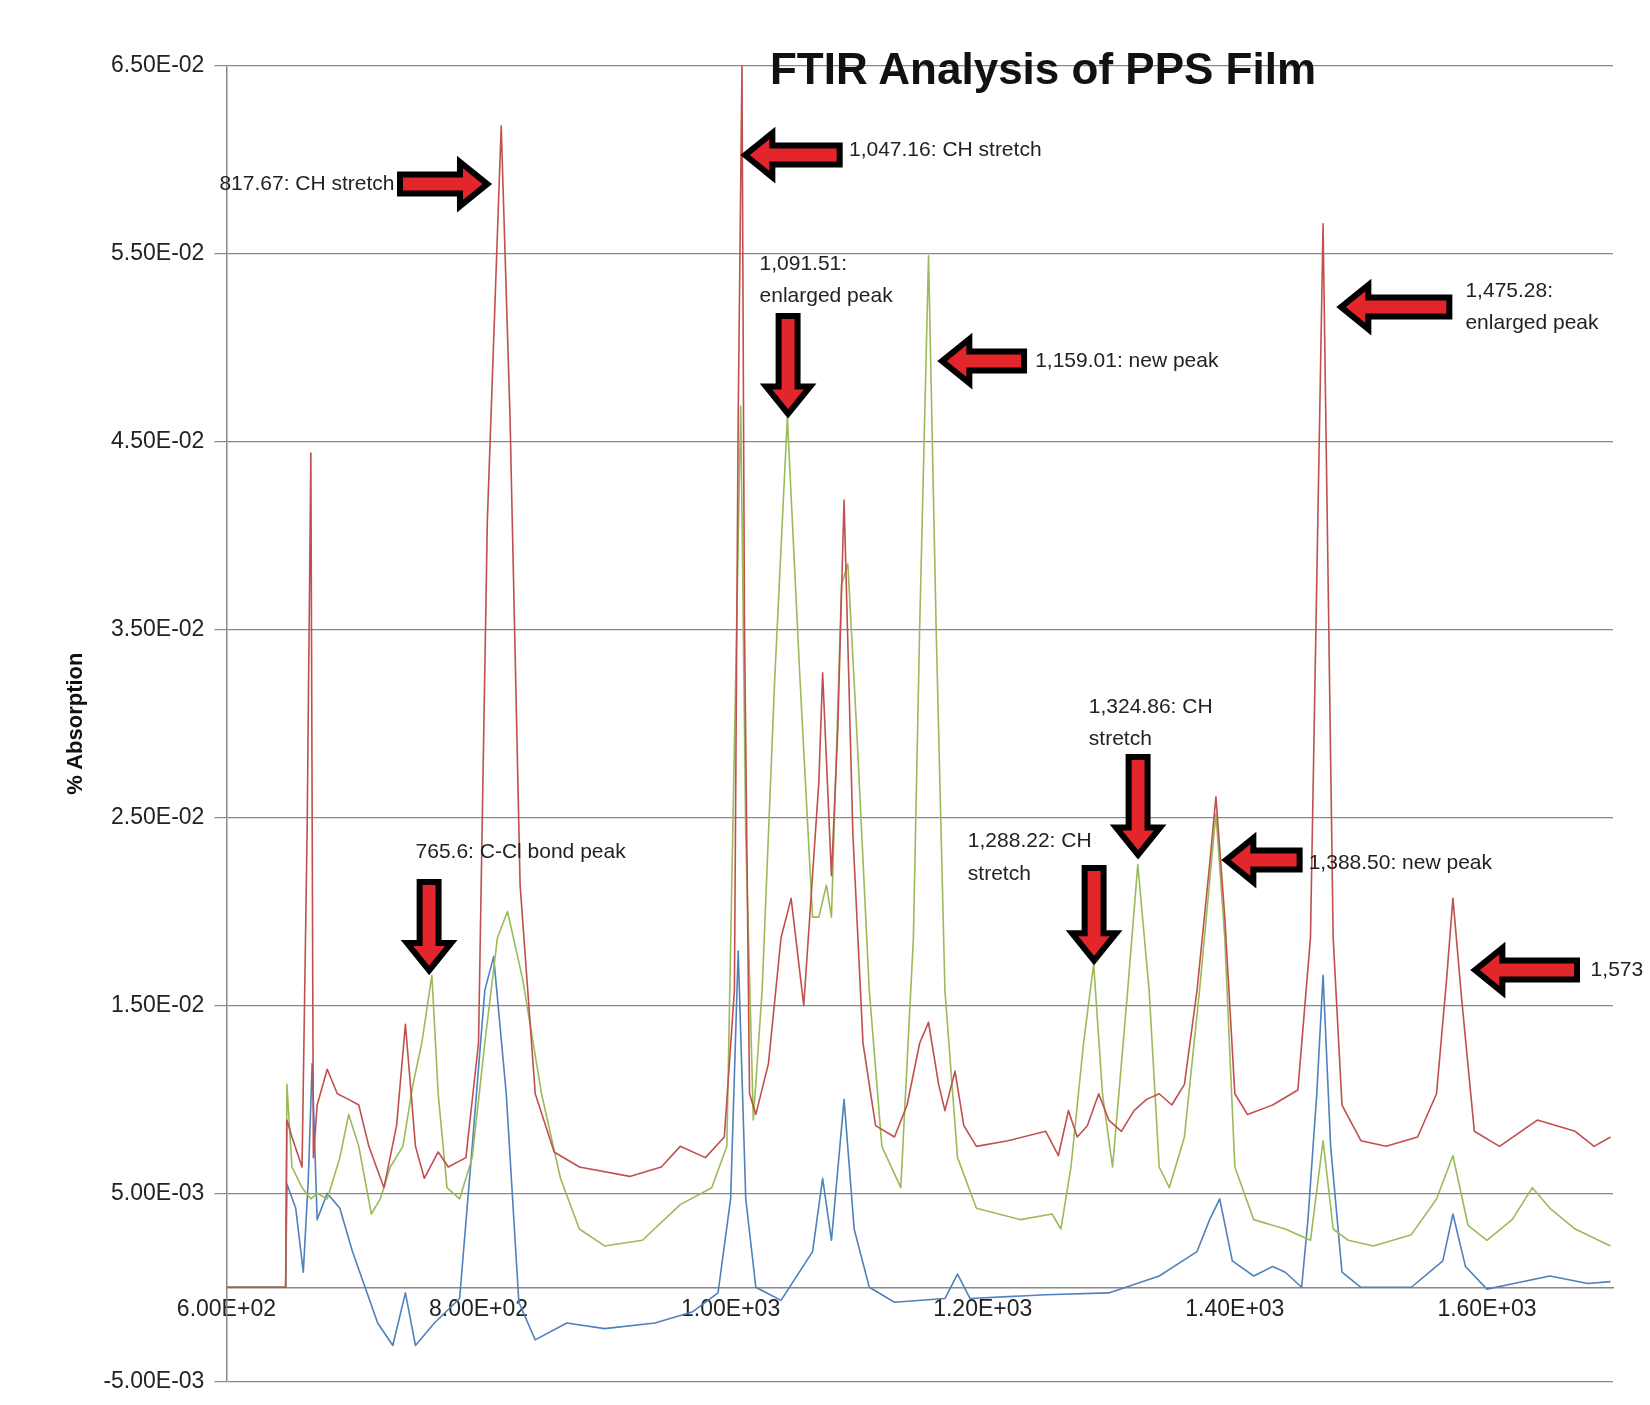 The image size is (1650, 1405). I want to click on y-tick-label: 4.50E-02, so click(158, 440).